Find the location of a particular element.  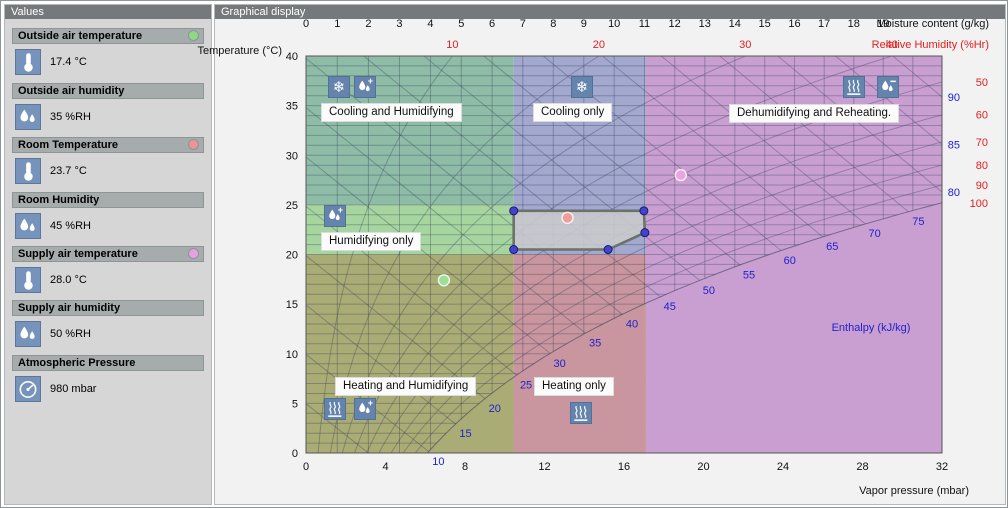

value-header: Room Humidity is located at coordinates (108, 200).